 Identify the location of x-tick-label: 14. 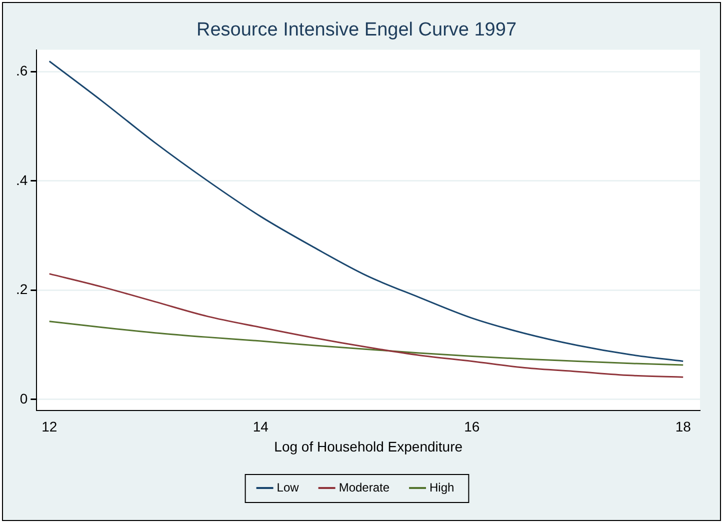
(260, 426).